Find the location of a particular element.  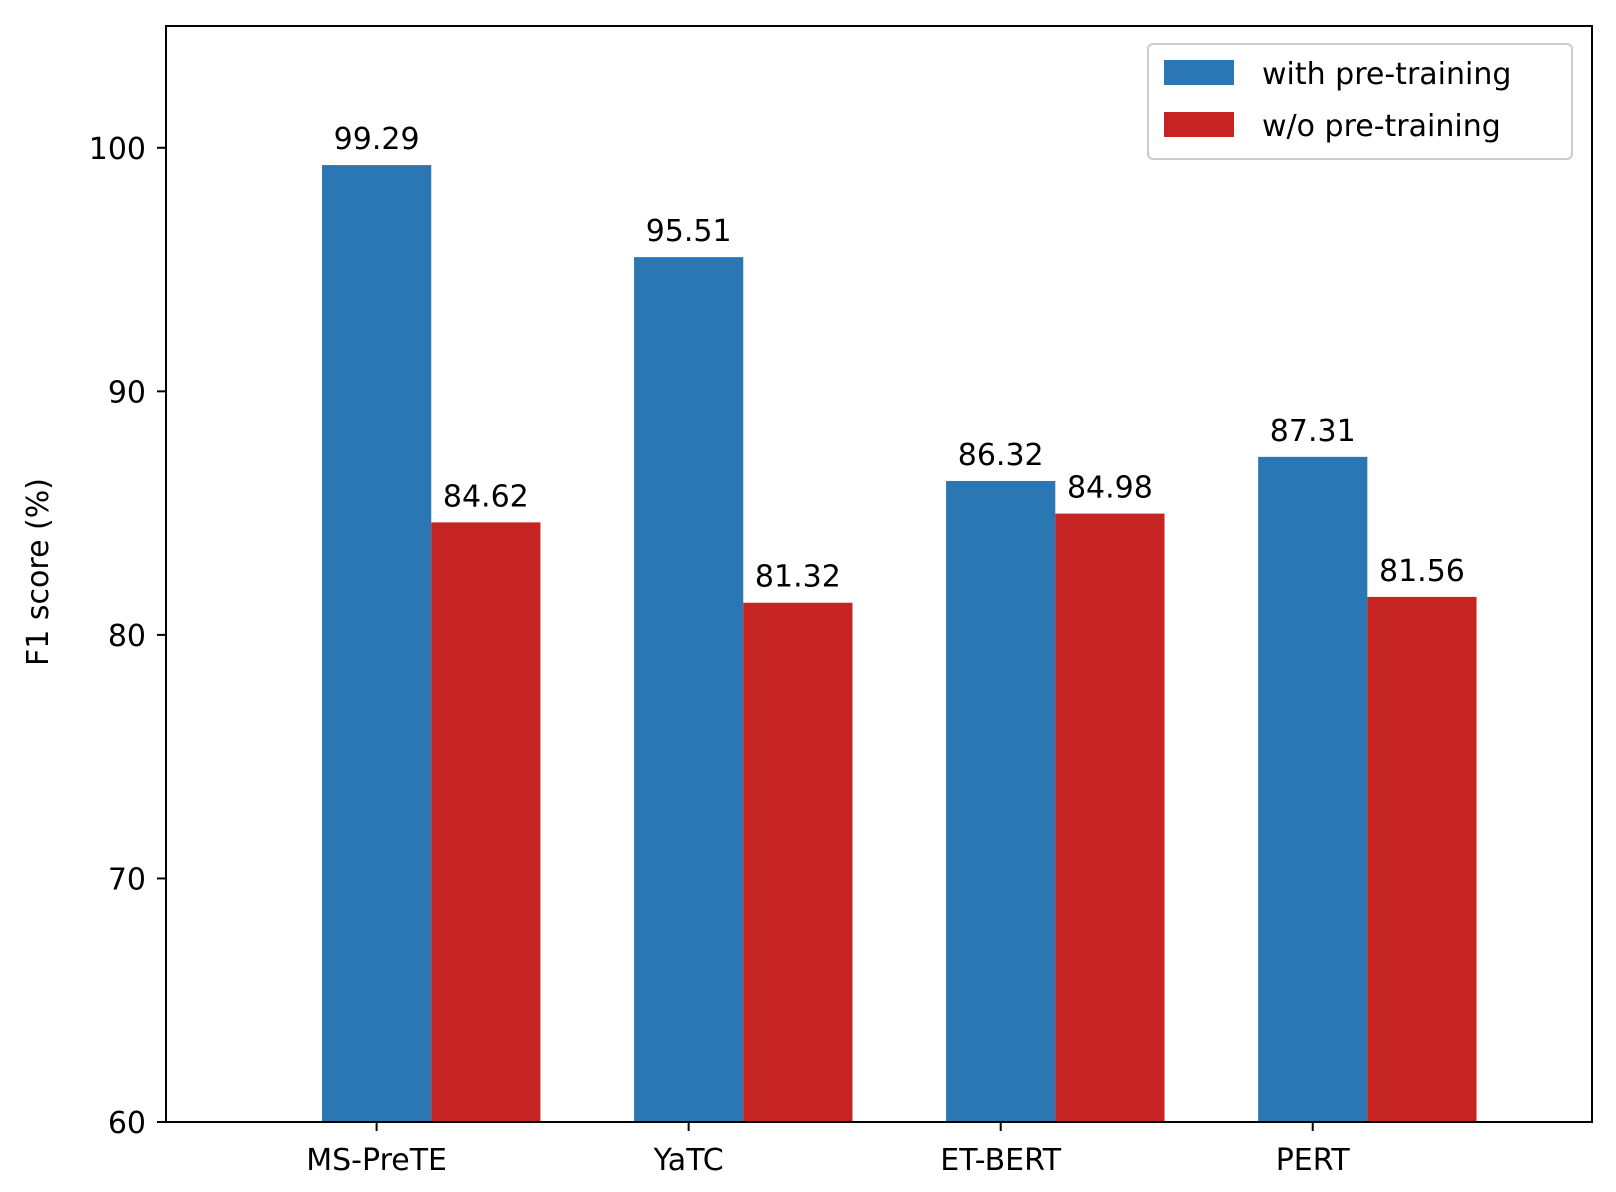

y-tick-label: 90 is located at coordinates (127, 392).